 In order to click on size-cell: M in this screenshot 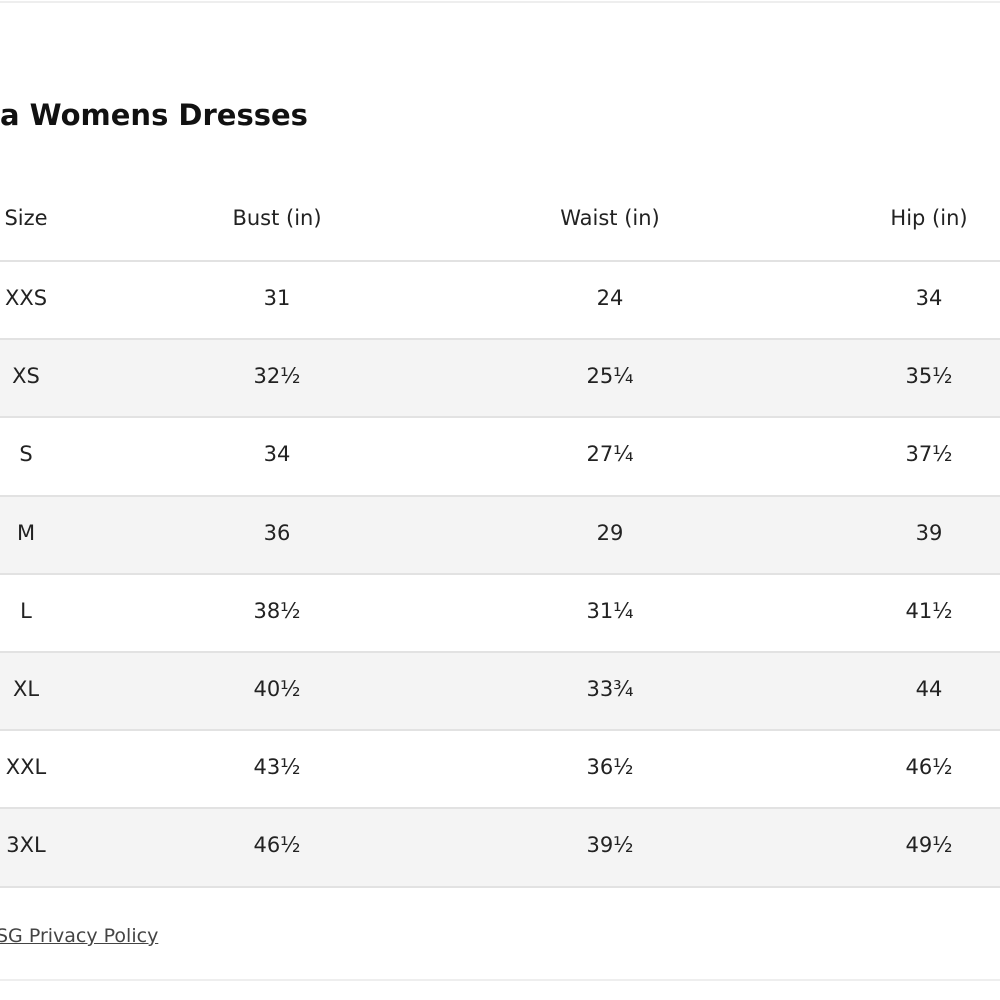, I will do `click(26, 532)`.